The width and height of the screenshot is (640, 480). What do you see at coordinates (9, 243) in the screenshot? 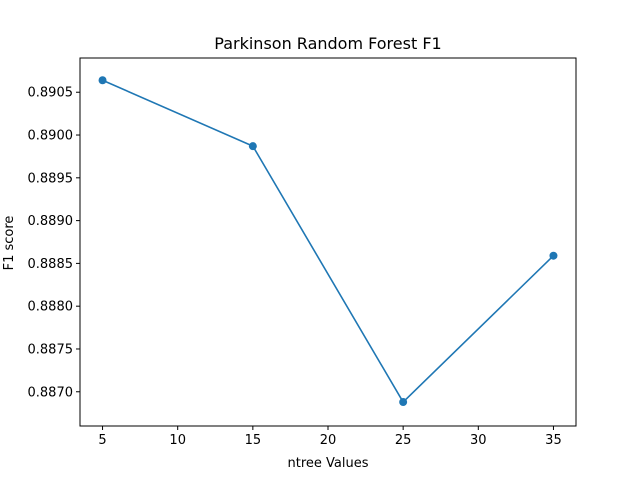
I see `y-axis-title: F1 score` at bounding box center [9, 243].